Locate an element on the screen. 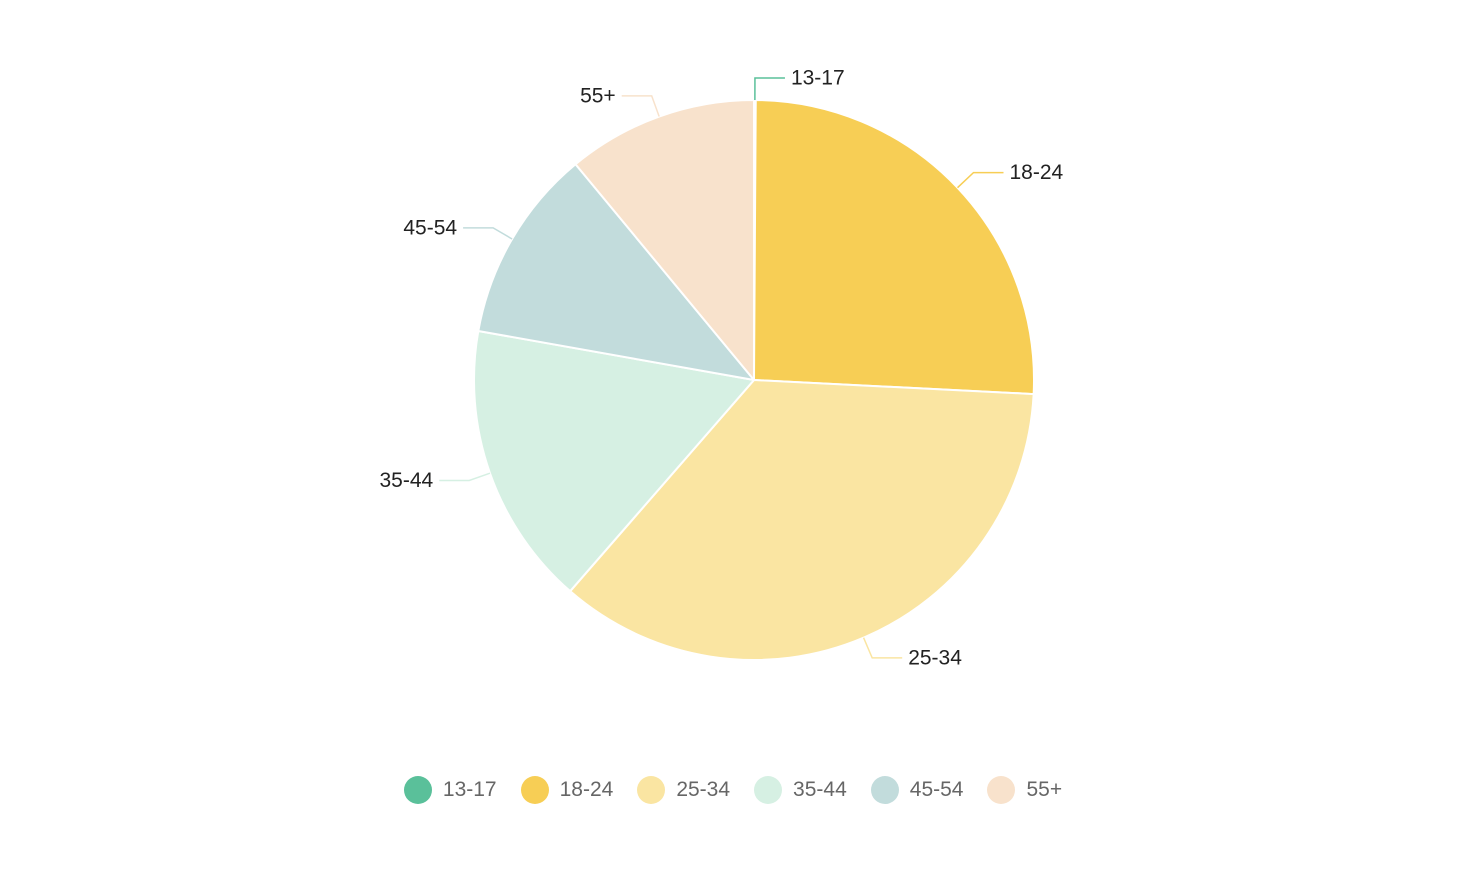  legend-item-45-54: 45-54 is located at coordinates (917, 790).